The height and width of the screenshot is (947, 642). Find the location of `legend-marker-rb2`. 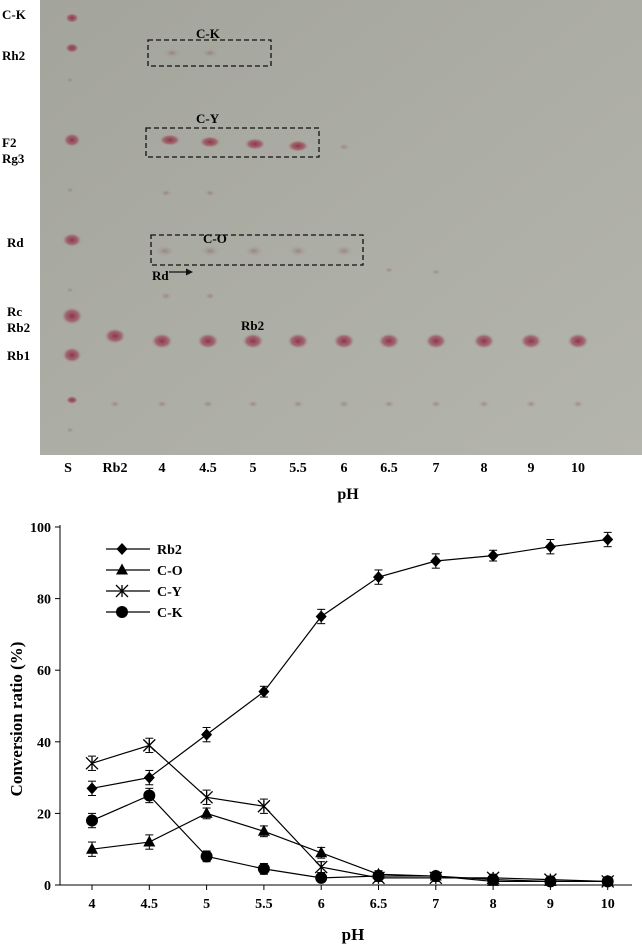

legend-marker-rb2 is located at coordinates (122, 549).